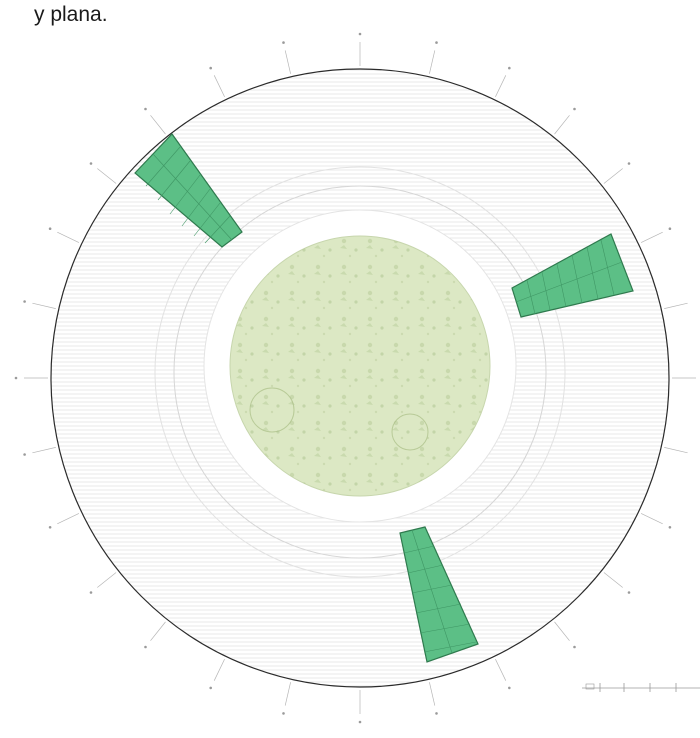 Image resolution: width=700 pixels, height=738 pixels. What do you see at coordinates (188, 190) in the screenshot?
I see `green-panel-top-left` at bounding box center [188, 190].